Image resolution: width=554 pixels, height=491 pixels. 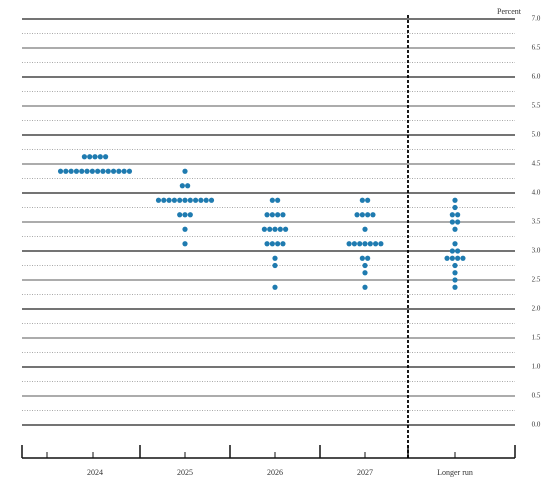 What do you see at coordinates (536, 396) in the screenshot?
I see `y-tick-label: 0.5` at bounding box center [536, 396].